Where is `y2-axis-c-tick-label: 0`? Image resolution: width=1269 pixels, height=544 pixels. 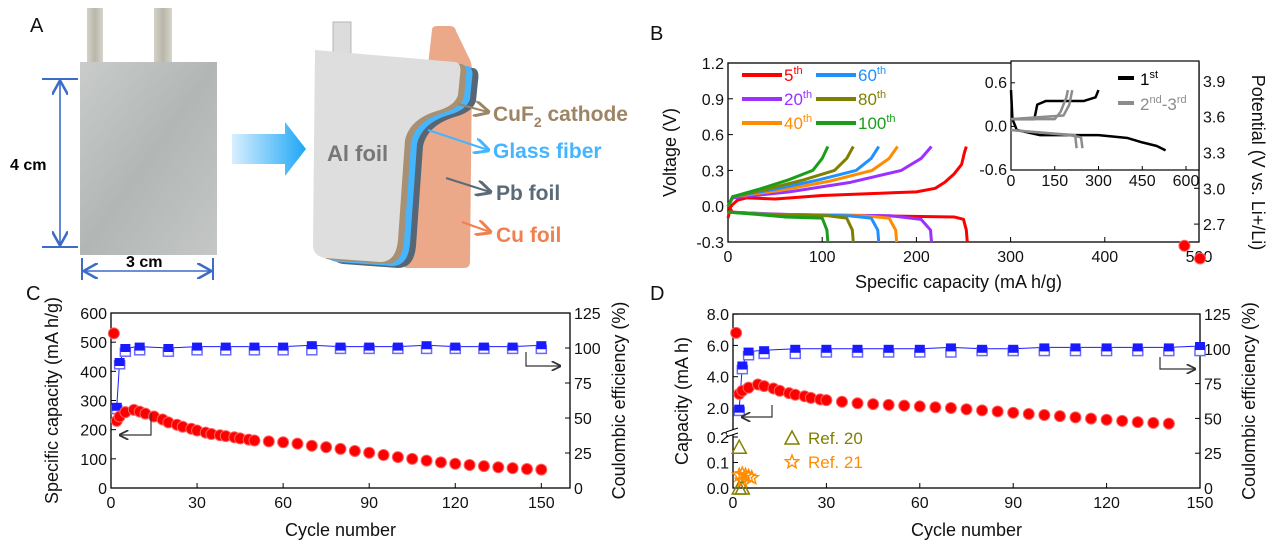
y2-axis-c-tick-label: 0 is located at coordinates (578, 489).